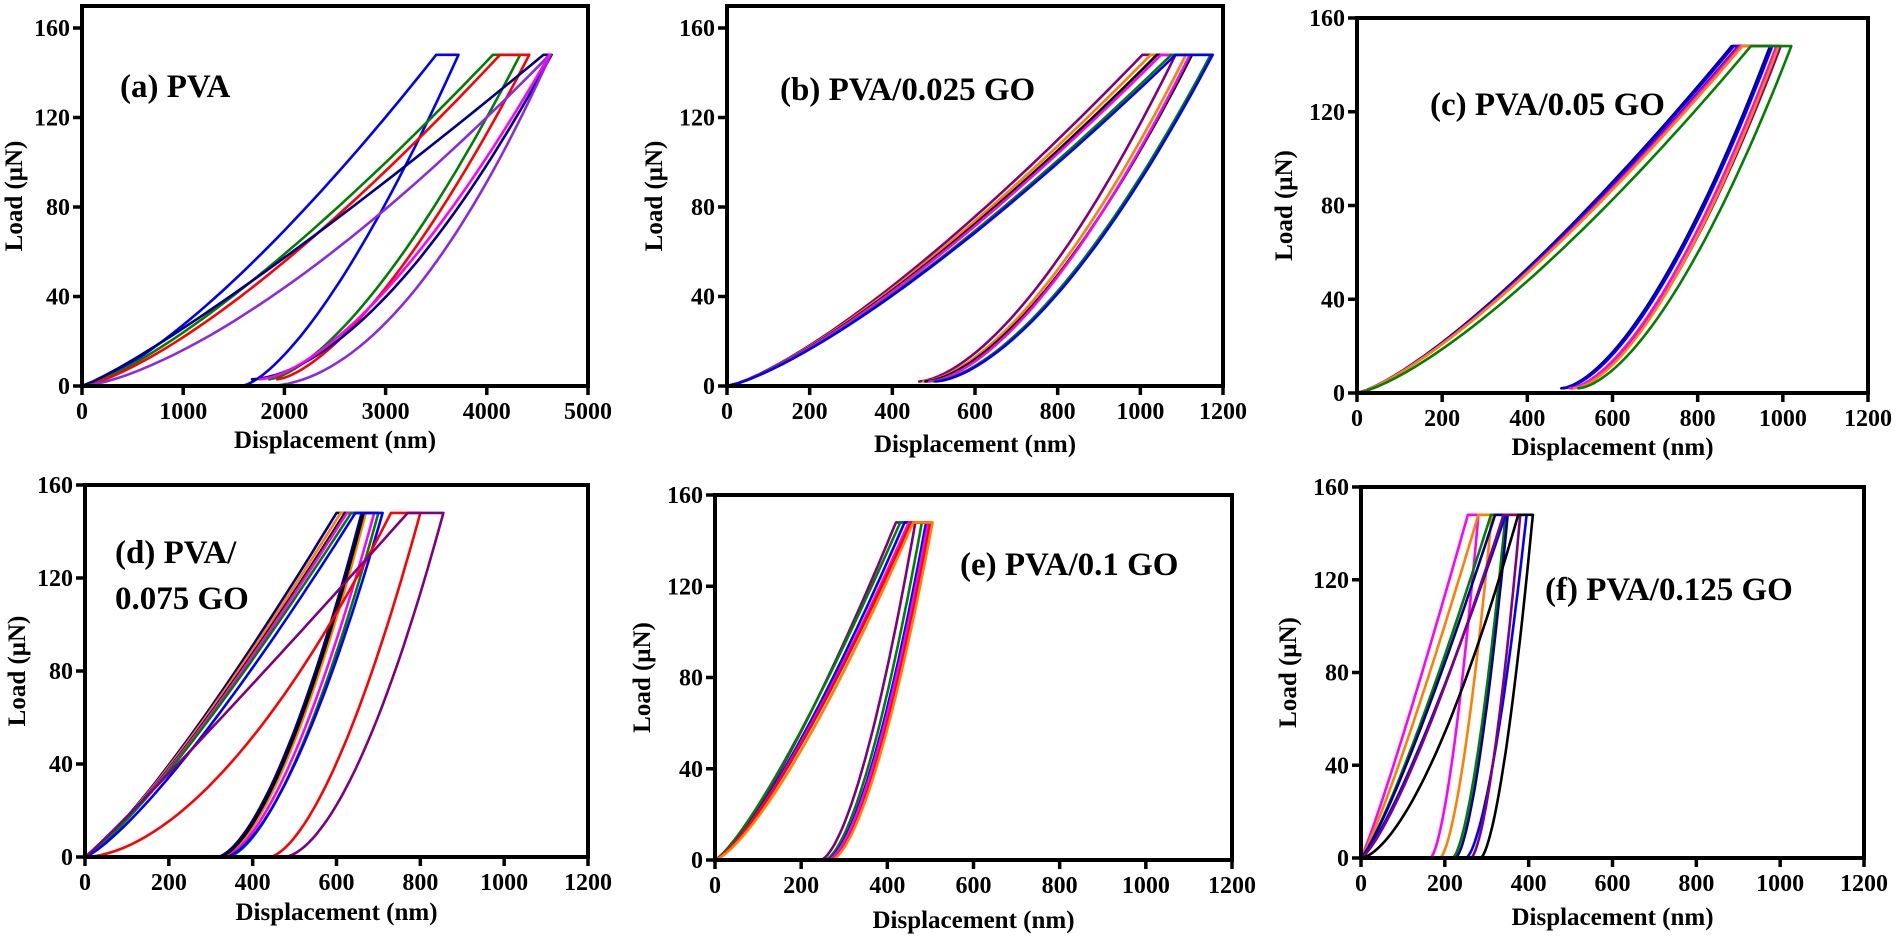 The width and height of the screenshot is (1900, 941). Describe the element at coordinates (386, 412) in the screenshot. I see `x-tick-label: 3000` at that location.